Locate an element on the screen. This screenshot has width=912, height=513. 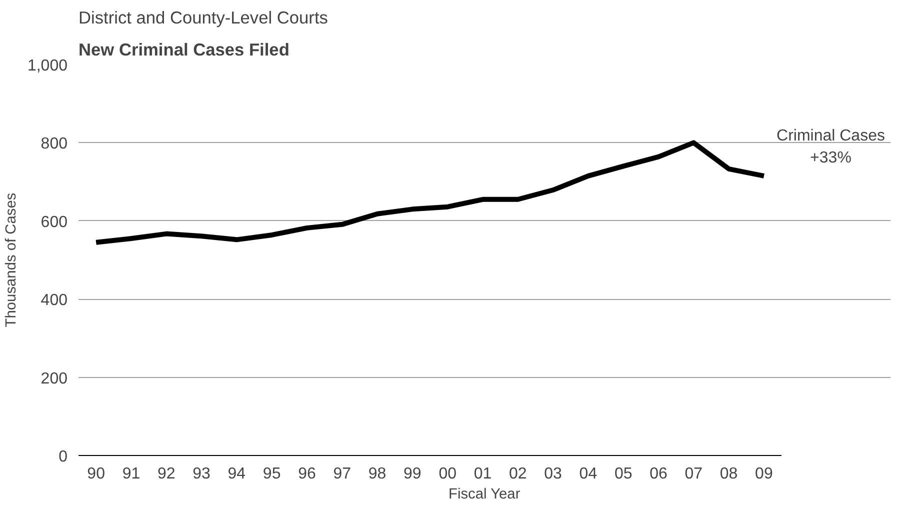
x-tick-label: 93 is located at coordinates (201, 474).